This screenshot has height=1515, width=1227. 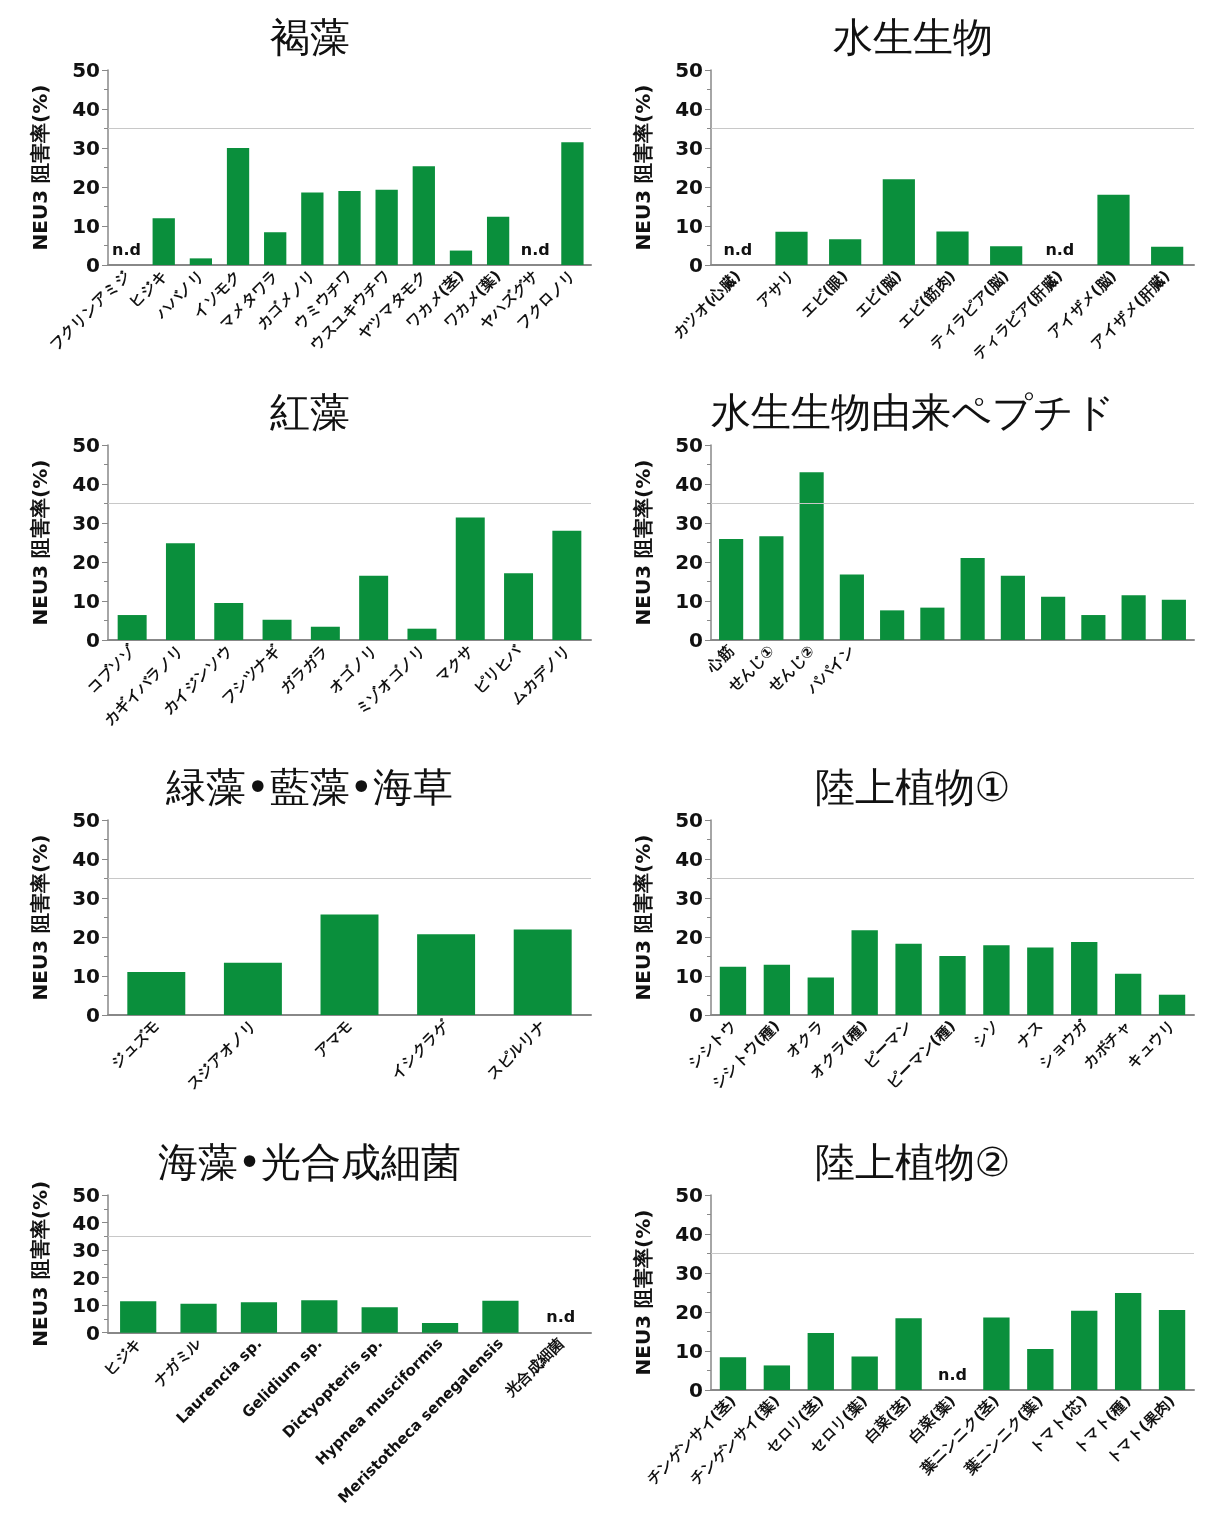 I want to click on x-tick-label: スジアオノリ, so click(x=221, y=1054).